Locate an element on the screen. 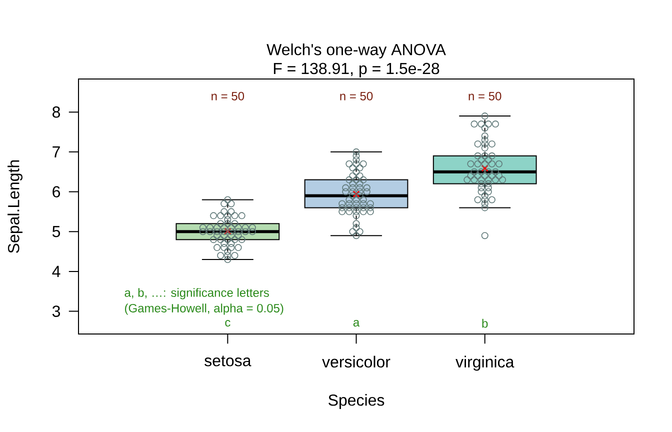  y-tick-label: 7 is located at coordinates (56, 152).